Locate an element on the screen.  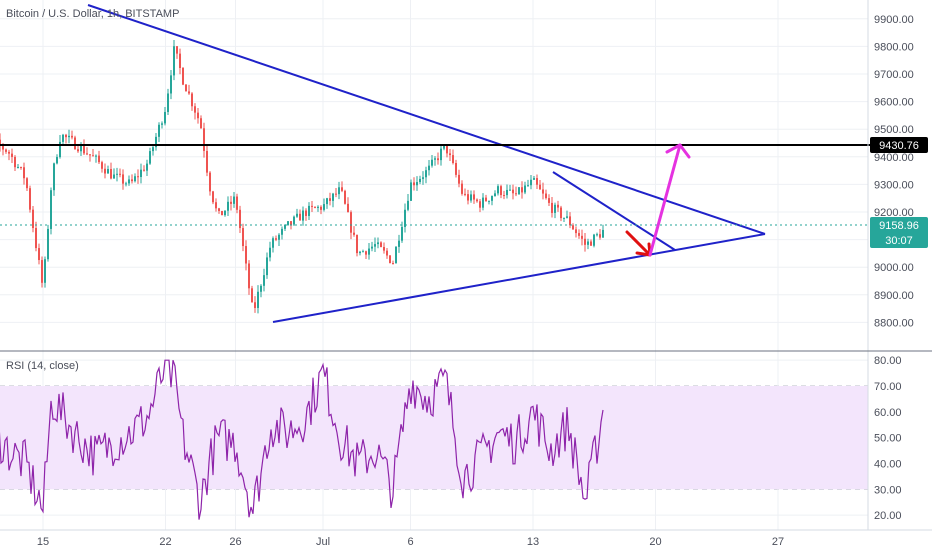
time-axis: 15 22 26 Jul 6 13 20 27 is located at coordinates (410, 542).